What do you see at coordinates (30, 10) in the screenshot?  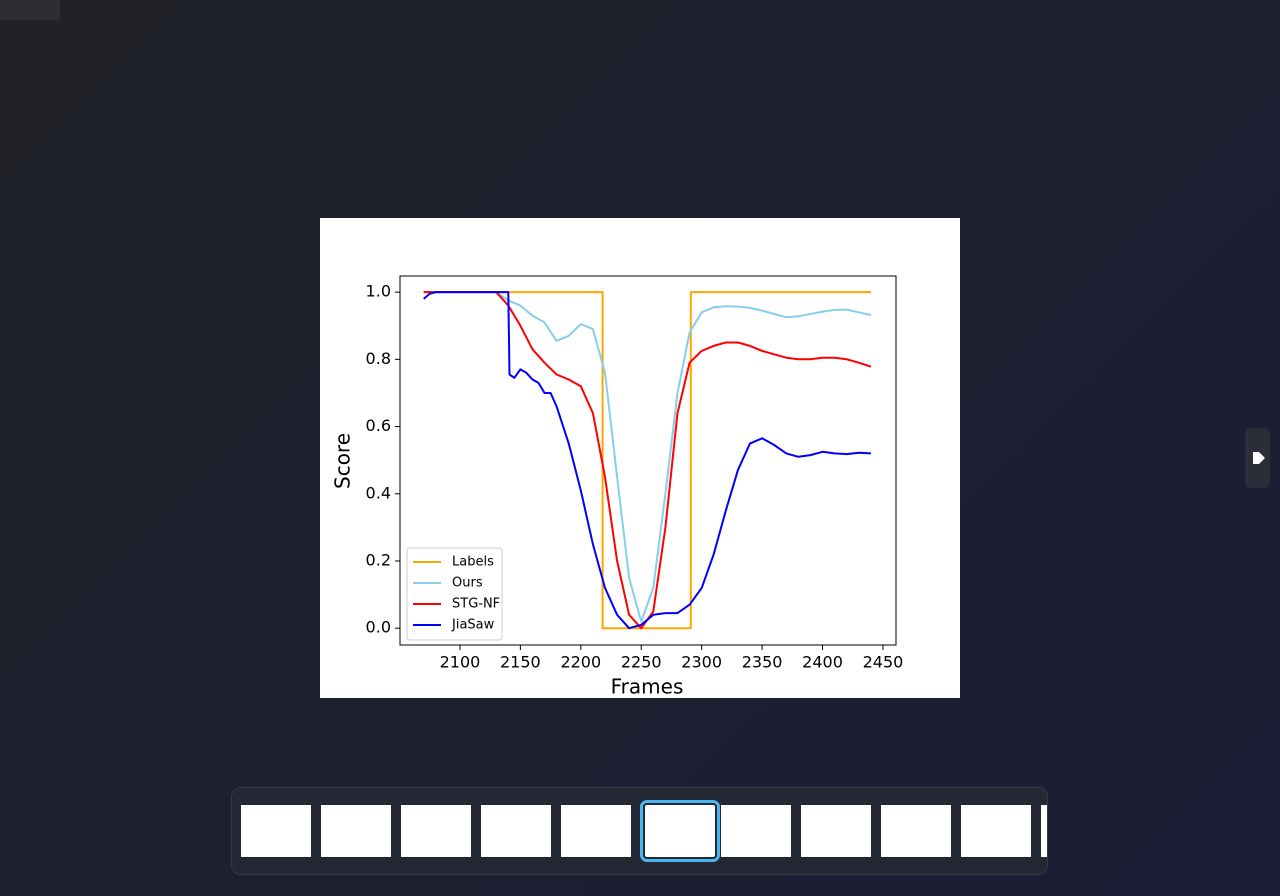 I see `toolbar-corner` at bounding box center [30, 10].